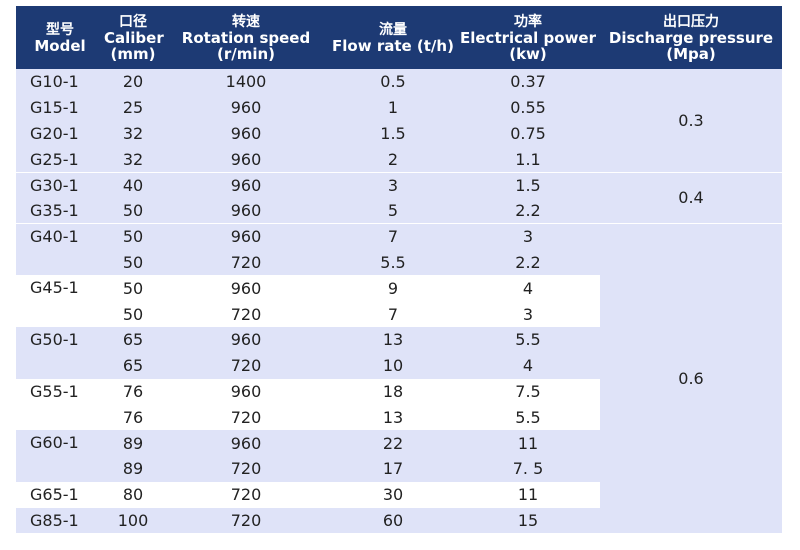 The image size is (800, 550). What do you see at coordinates (528, 468) in the screenshot?
I see `power-cell: 7. 5` at bounding box center [528, 468].